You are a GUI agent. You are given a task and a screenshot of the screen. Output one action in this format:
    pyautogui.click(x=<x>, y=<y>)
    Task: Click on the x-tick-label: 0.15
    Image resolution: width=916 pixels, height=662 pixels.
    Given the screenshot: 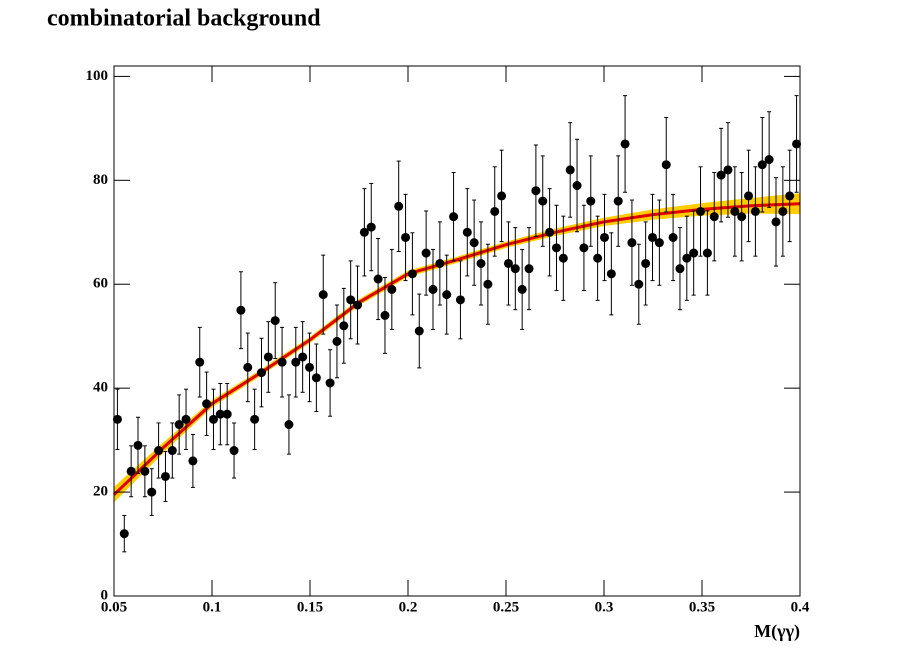 What is the action you would take?
    pyautogui.click(x=310, y=607)
    